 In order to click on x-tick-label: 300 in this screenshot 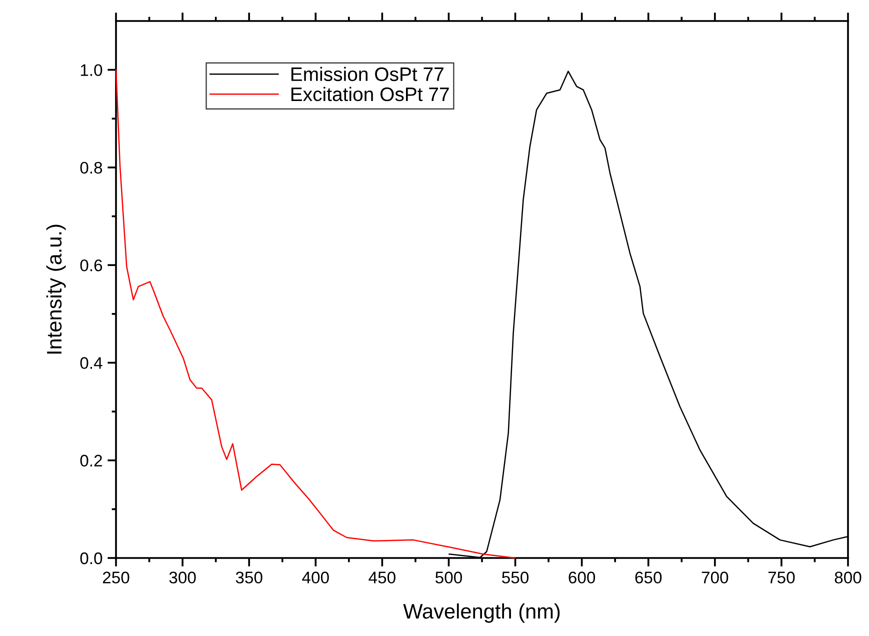, I will do `click(182, 578)`.